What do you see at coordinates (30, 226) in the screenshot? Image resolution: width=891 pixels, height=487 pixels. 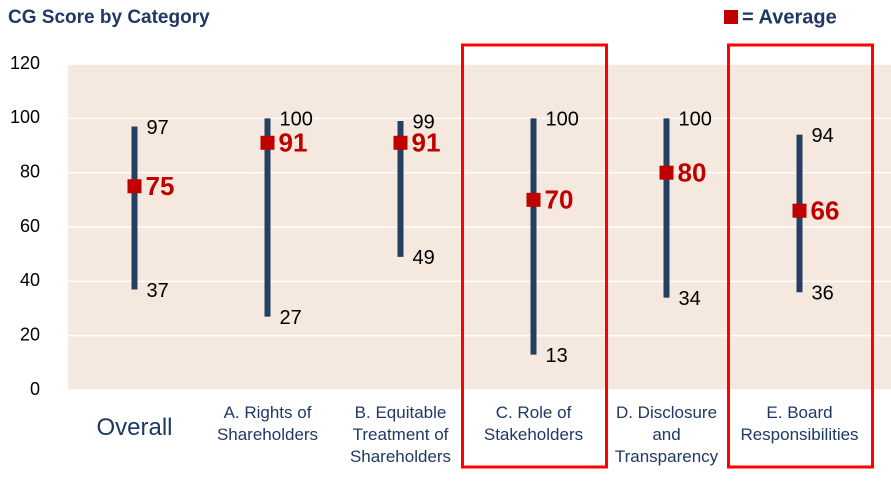 I see `y-tick-label: 60` at bounding box center [30, 226].